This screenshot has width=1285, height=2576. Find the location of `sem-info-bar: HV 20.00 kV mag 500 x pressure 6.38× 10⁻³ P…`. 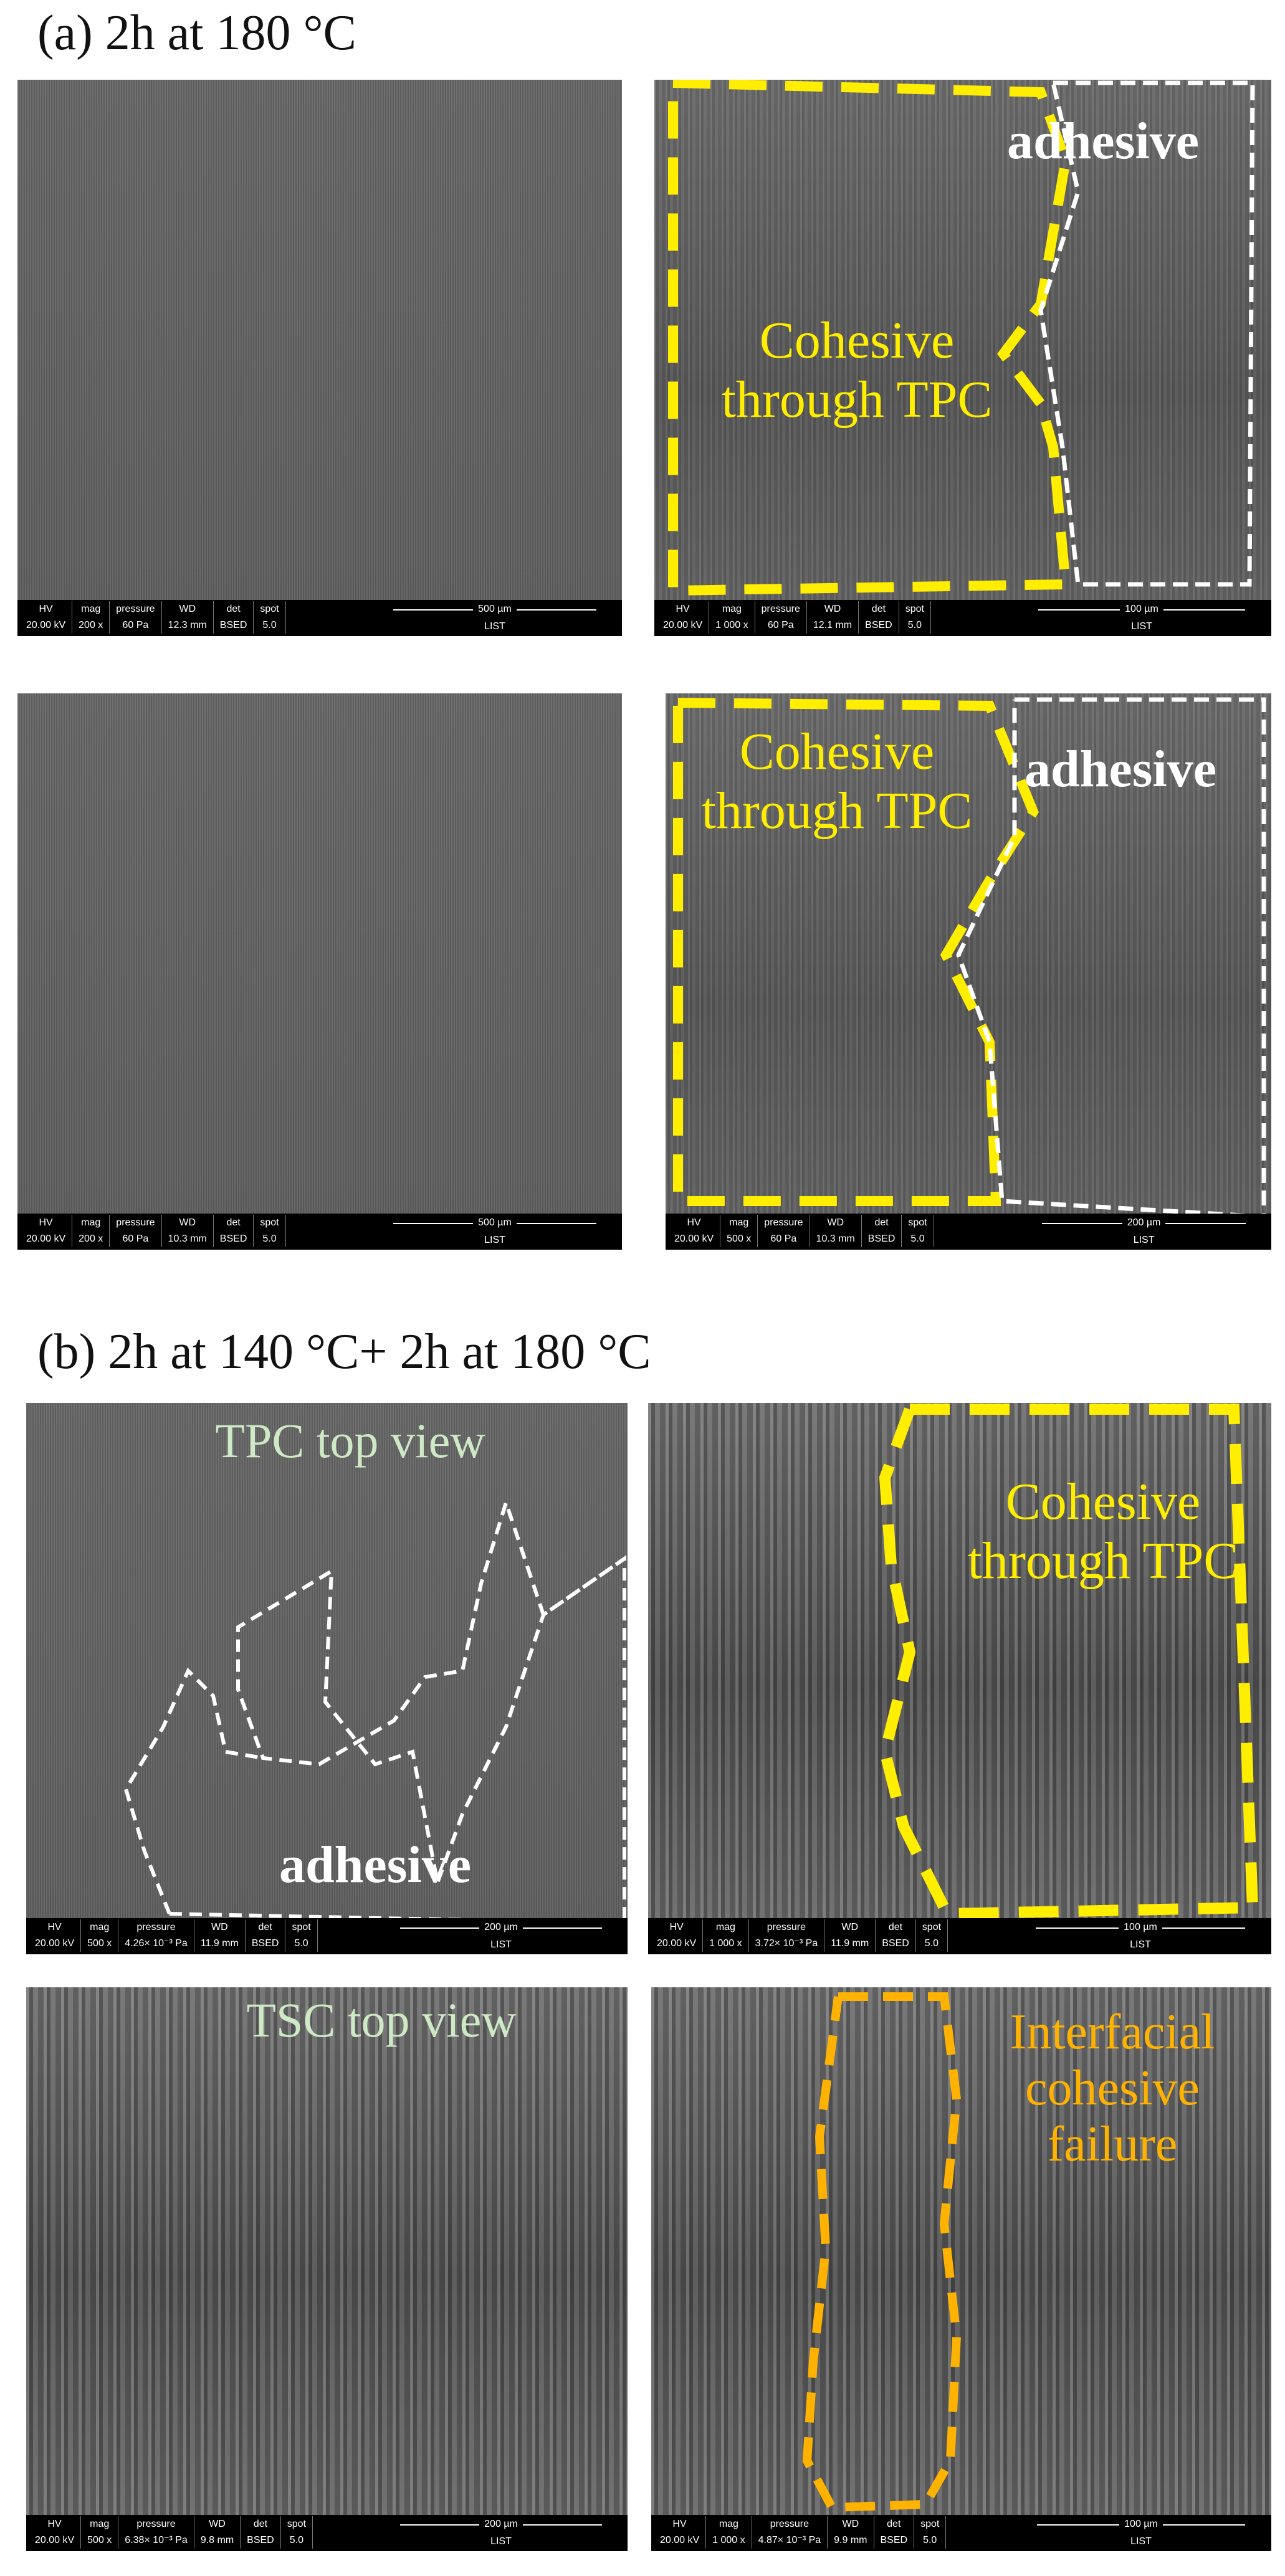

sem-info-bar: HV 20.00 kV mag 500 x pressure 6.38× 10⁻³ P… is located at coordinates (327, 2533).